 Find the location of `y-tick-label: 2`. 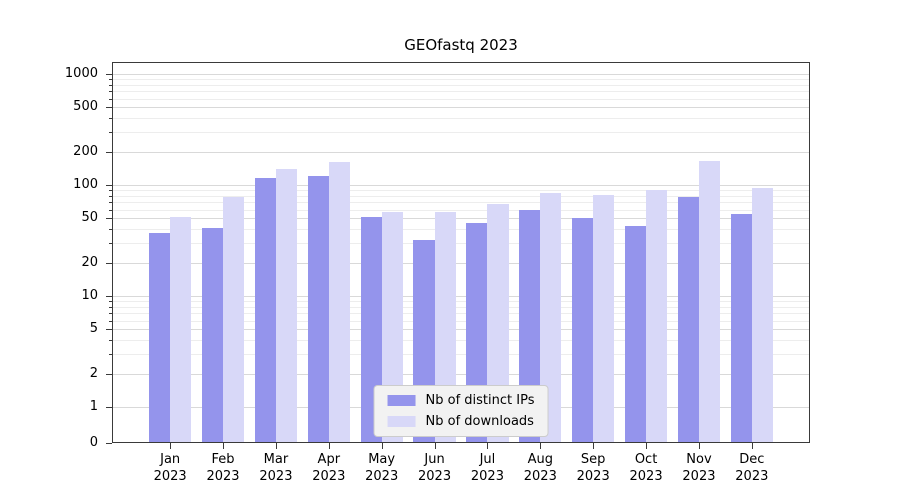

y-tick-label: 2 is located at coordinates (93, 373).